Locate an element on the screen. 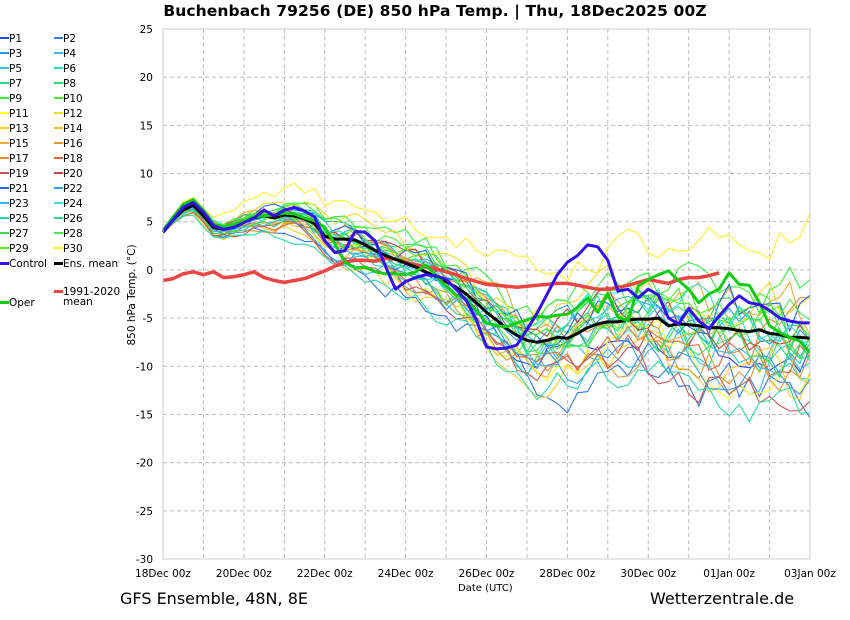 The width and height of the screenshot is (850, 620). legend-item-p16: P16 is located at coordinates (68, 144).